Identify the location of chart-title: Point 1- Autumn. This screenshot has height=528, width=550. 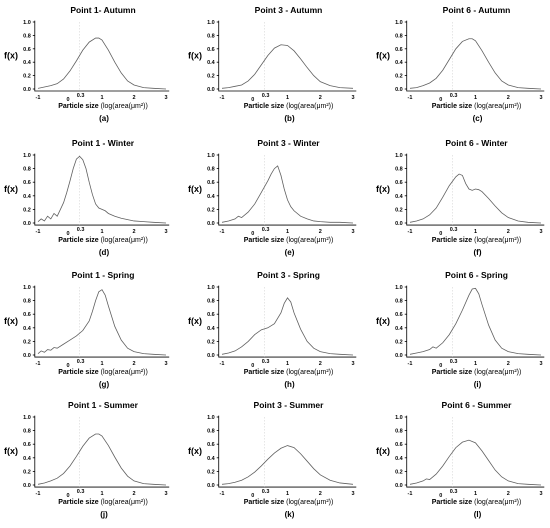
(102, 10).